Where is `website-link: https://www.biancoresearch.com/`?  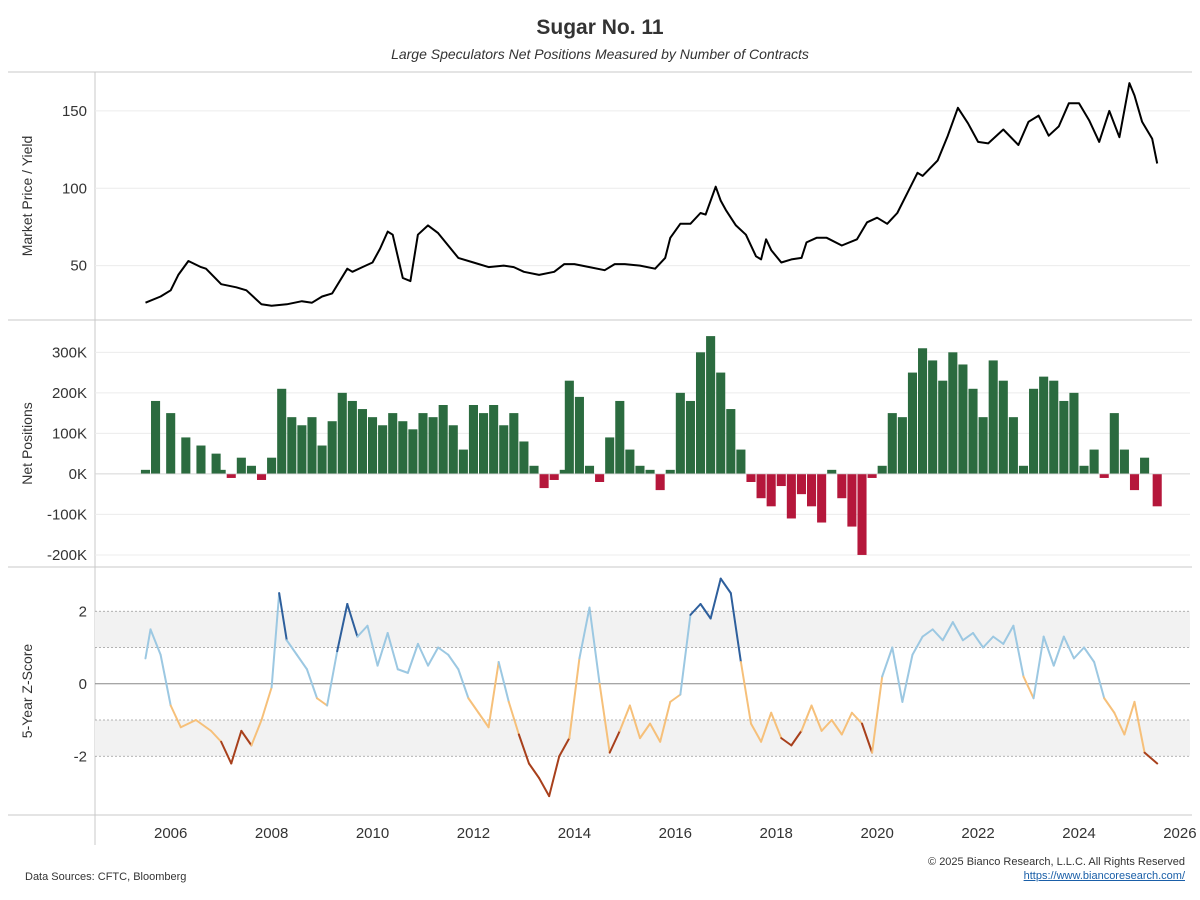 website-link: https://www.biancoresearch.com/ is located at coordinates (1104, 876).